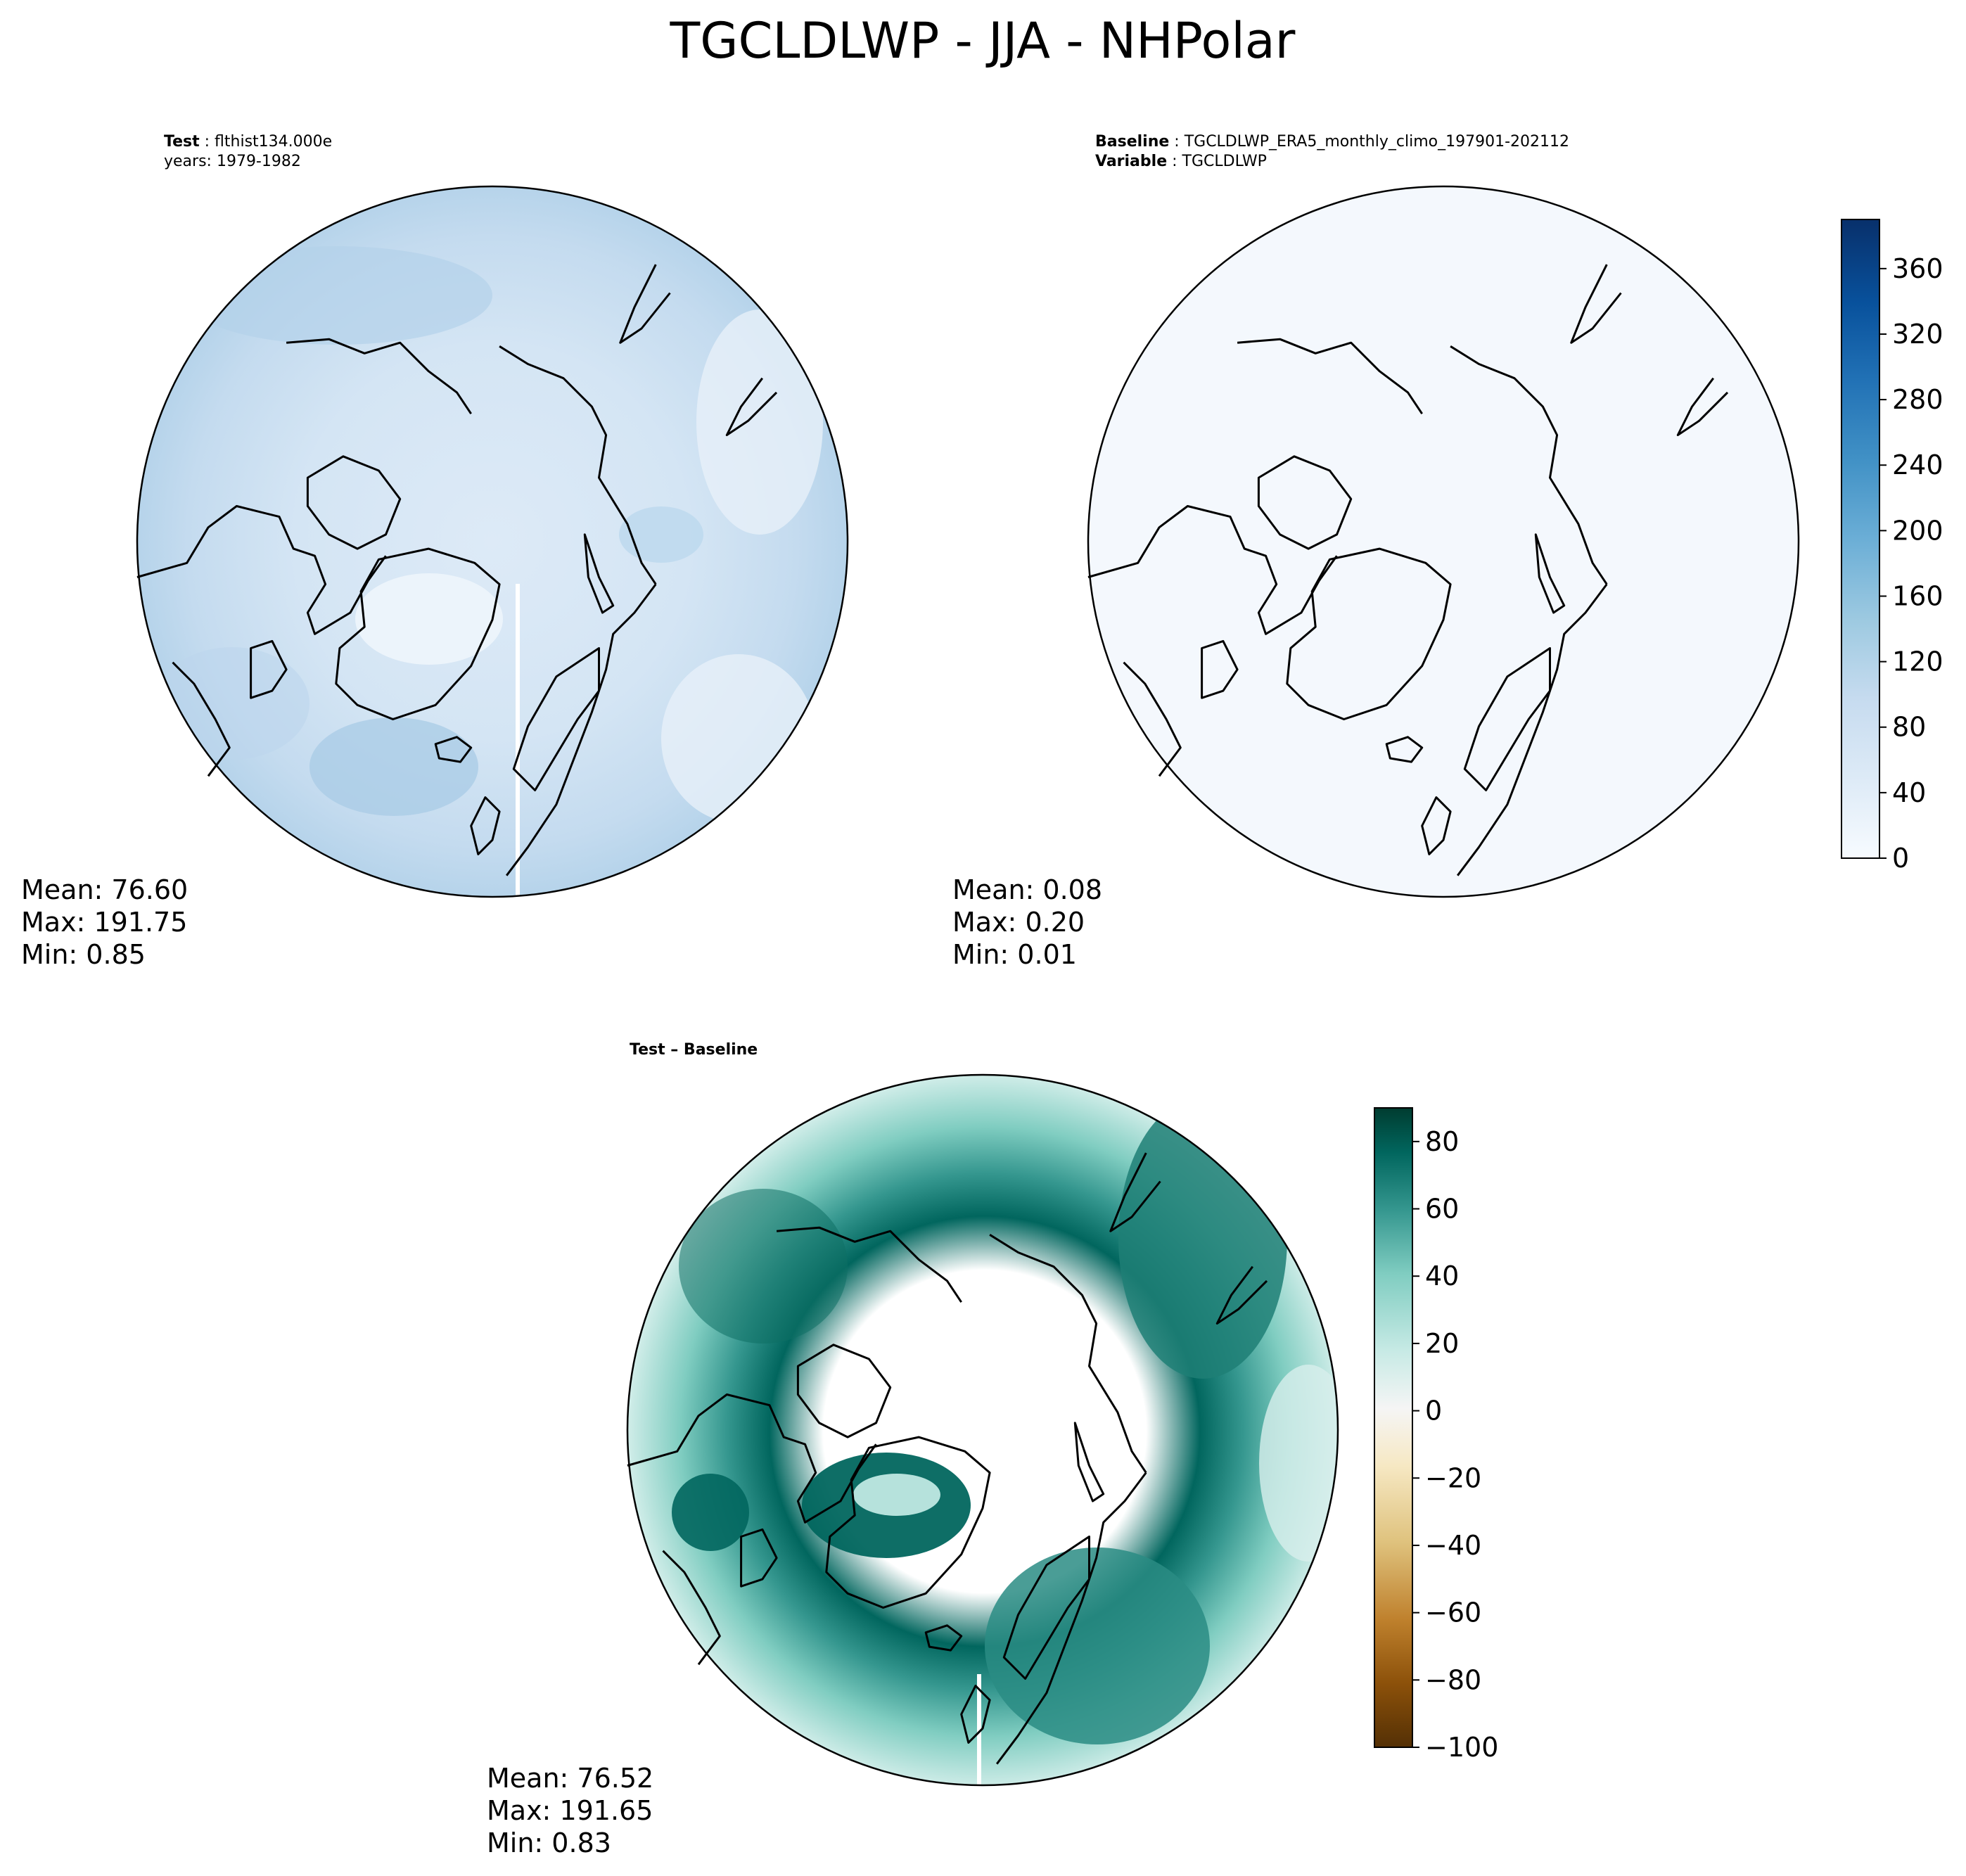 The width and height of the screenshot is (1966, 1876). Describe the element at coordinates (645, 304) in the screenshot. I see `test-coastline-kamchatka` at that location.